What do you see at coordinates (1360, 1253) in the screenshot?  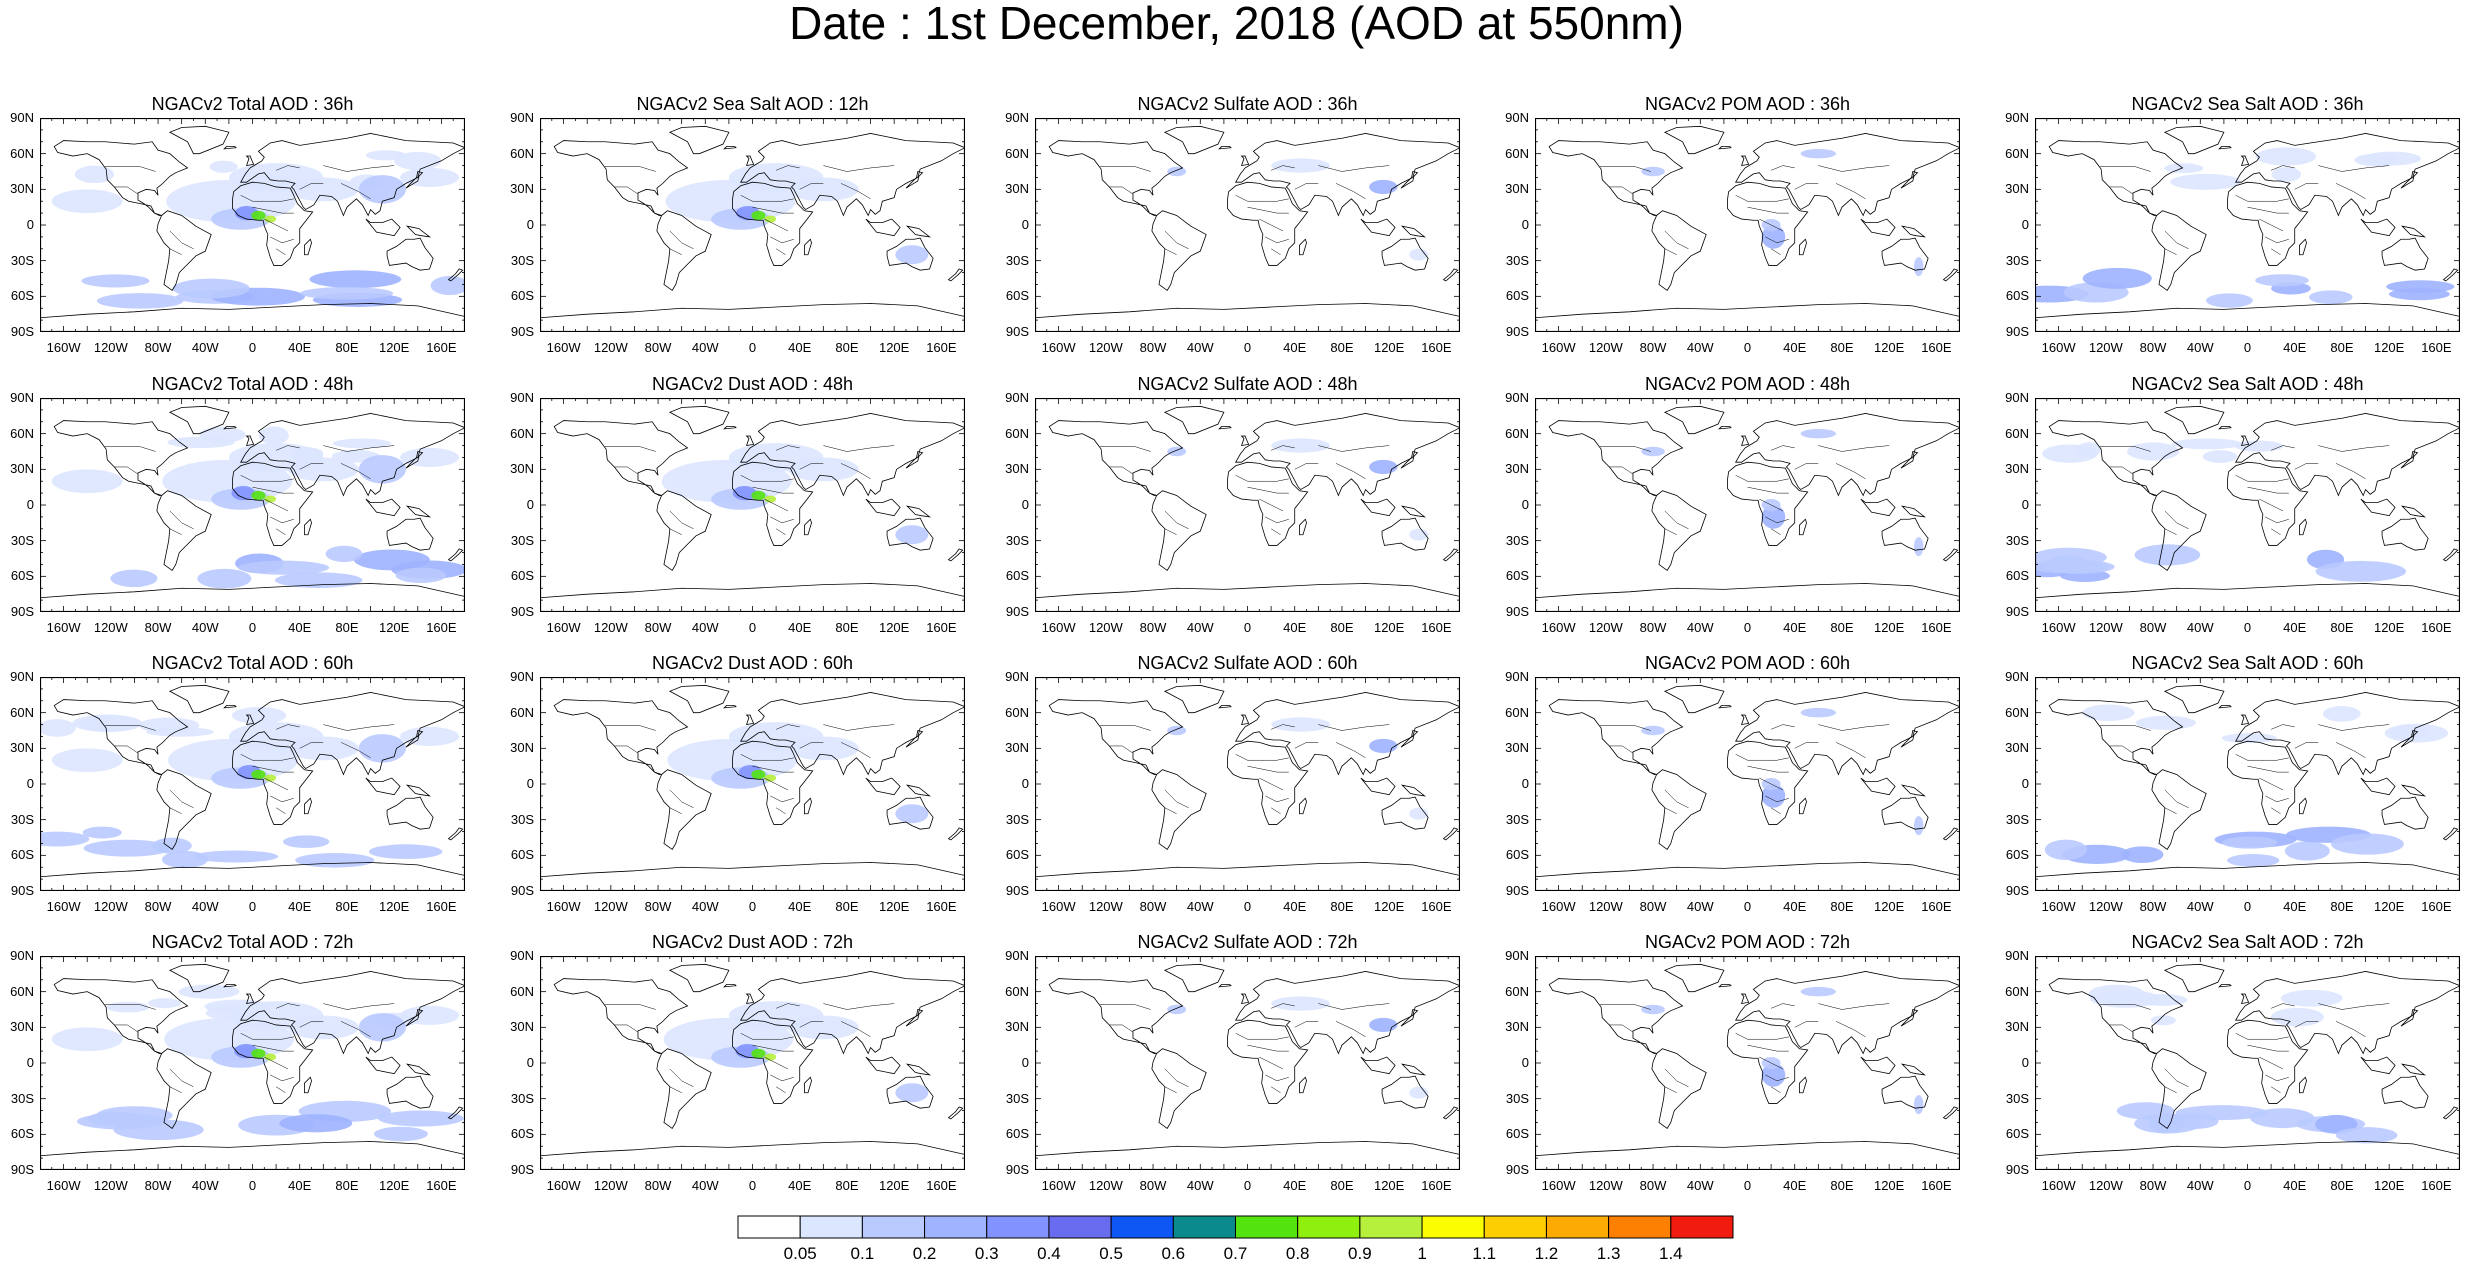 I see `colorbar-label: 0.9` at bounding box center [1360, 1253].